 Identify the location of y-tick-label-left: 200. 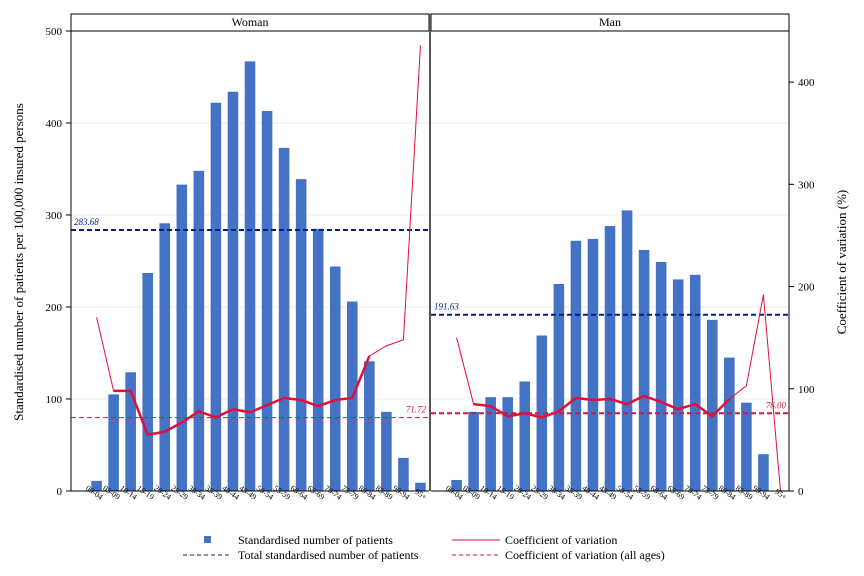
(54, 308).